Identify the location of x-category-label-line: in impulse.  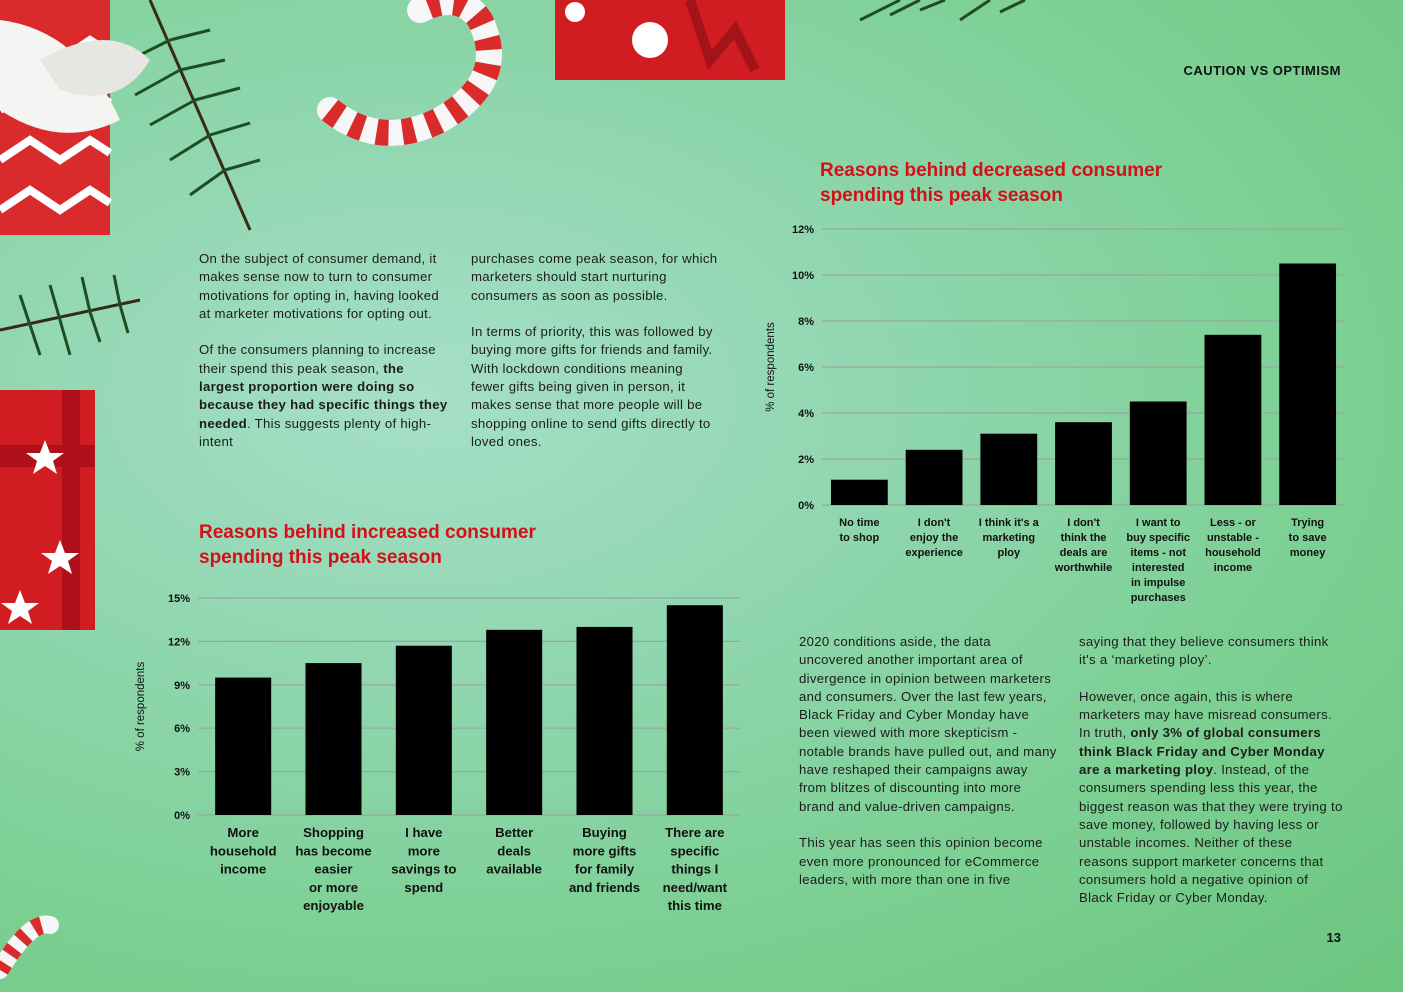
(1158, 583).